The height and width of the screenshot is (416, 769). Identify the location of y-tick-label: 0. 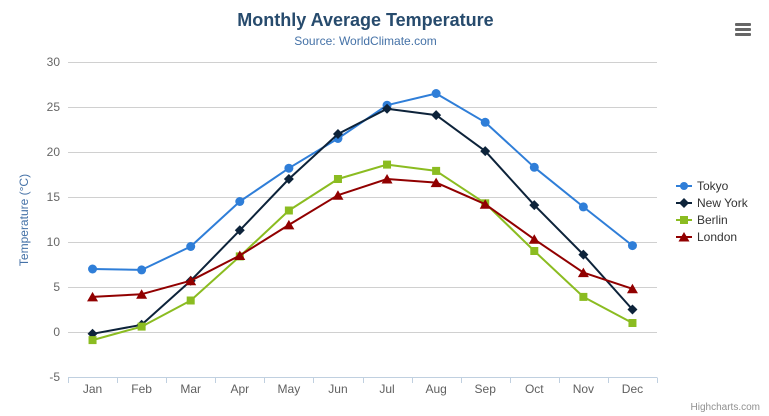
(56, 332).